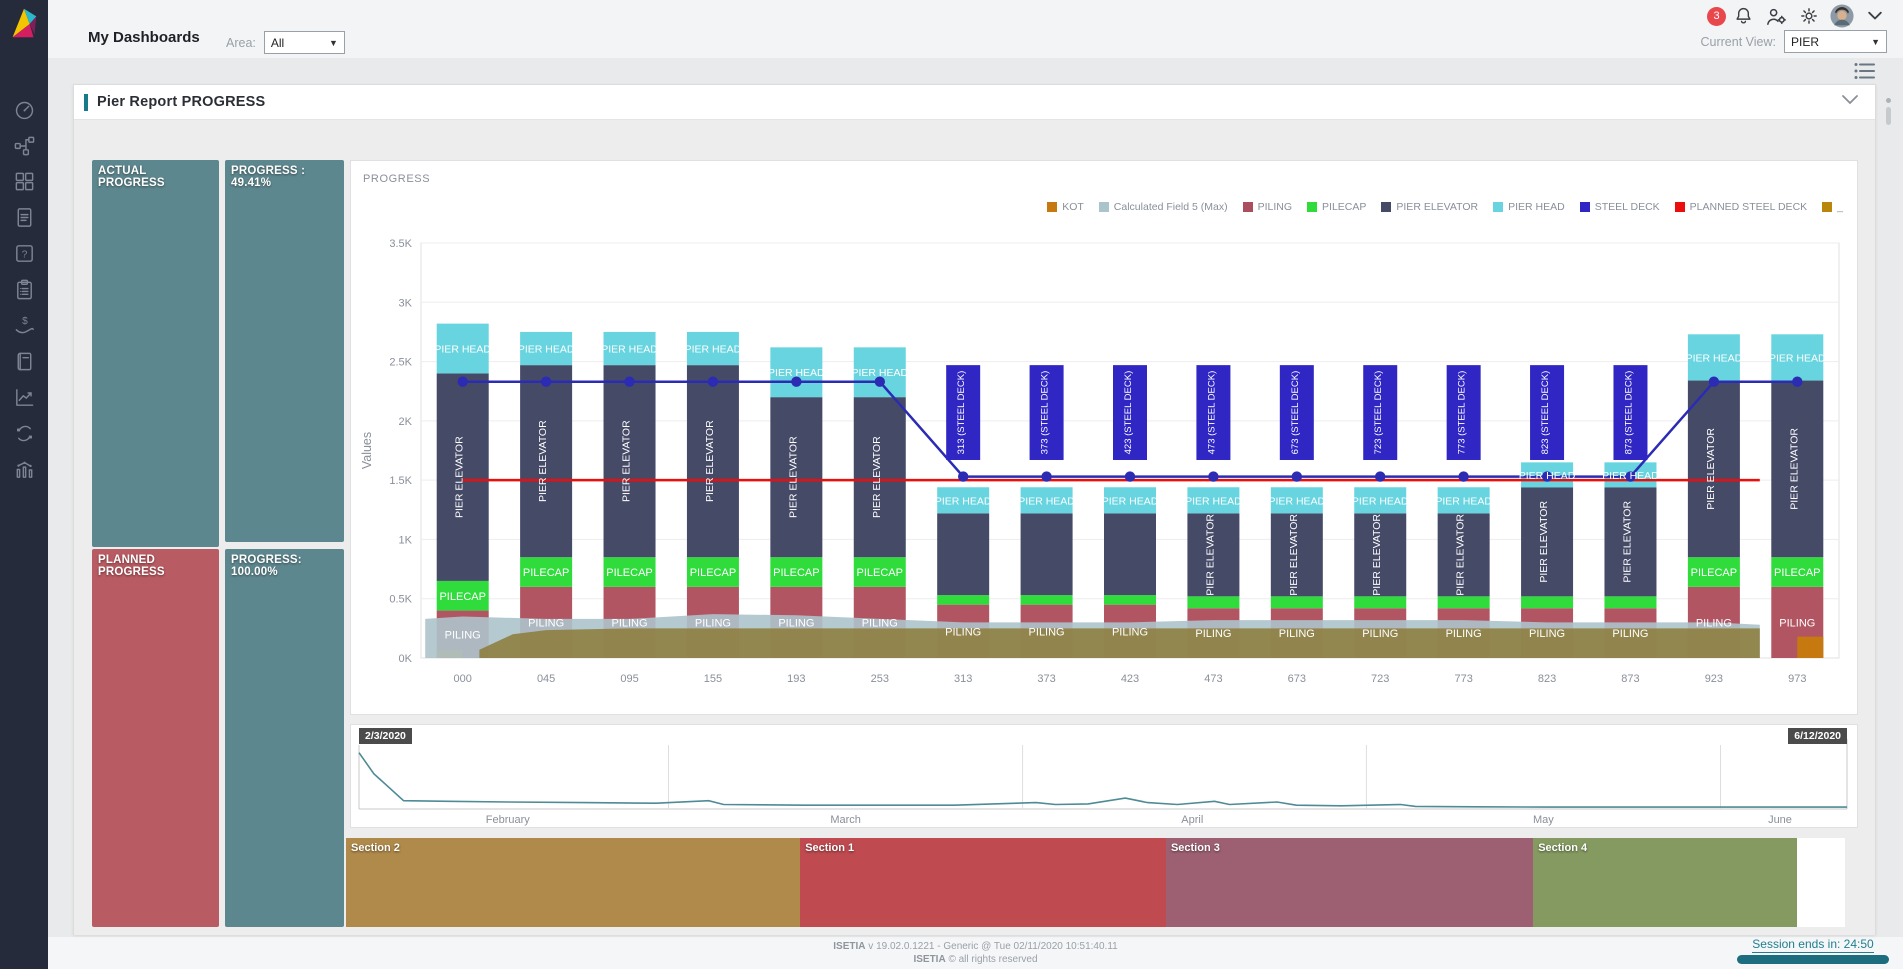 This screenshot has height=969, width=1903. I want to click on svg-text: 193, so click(796, 679).